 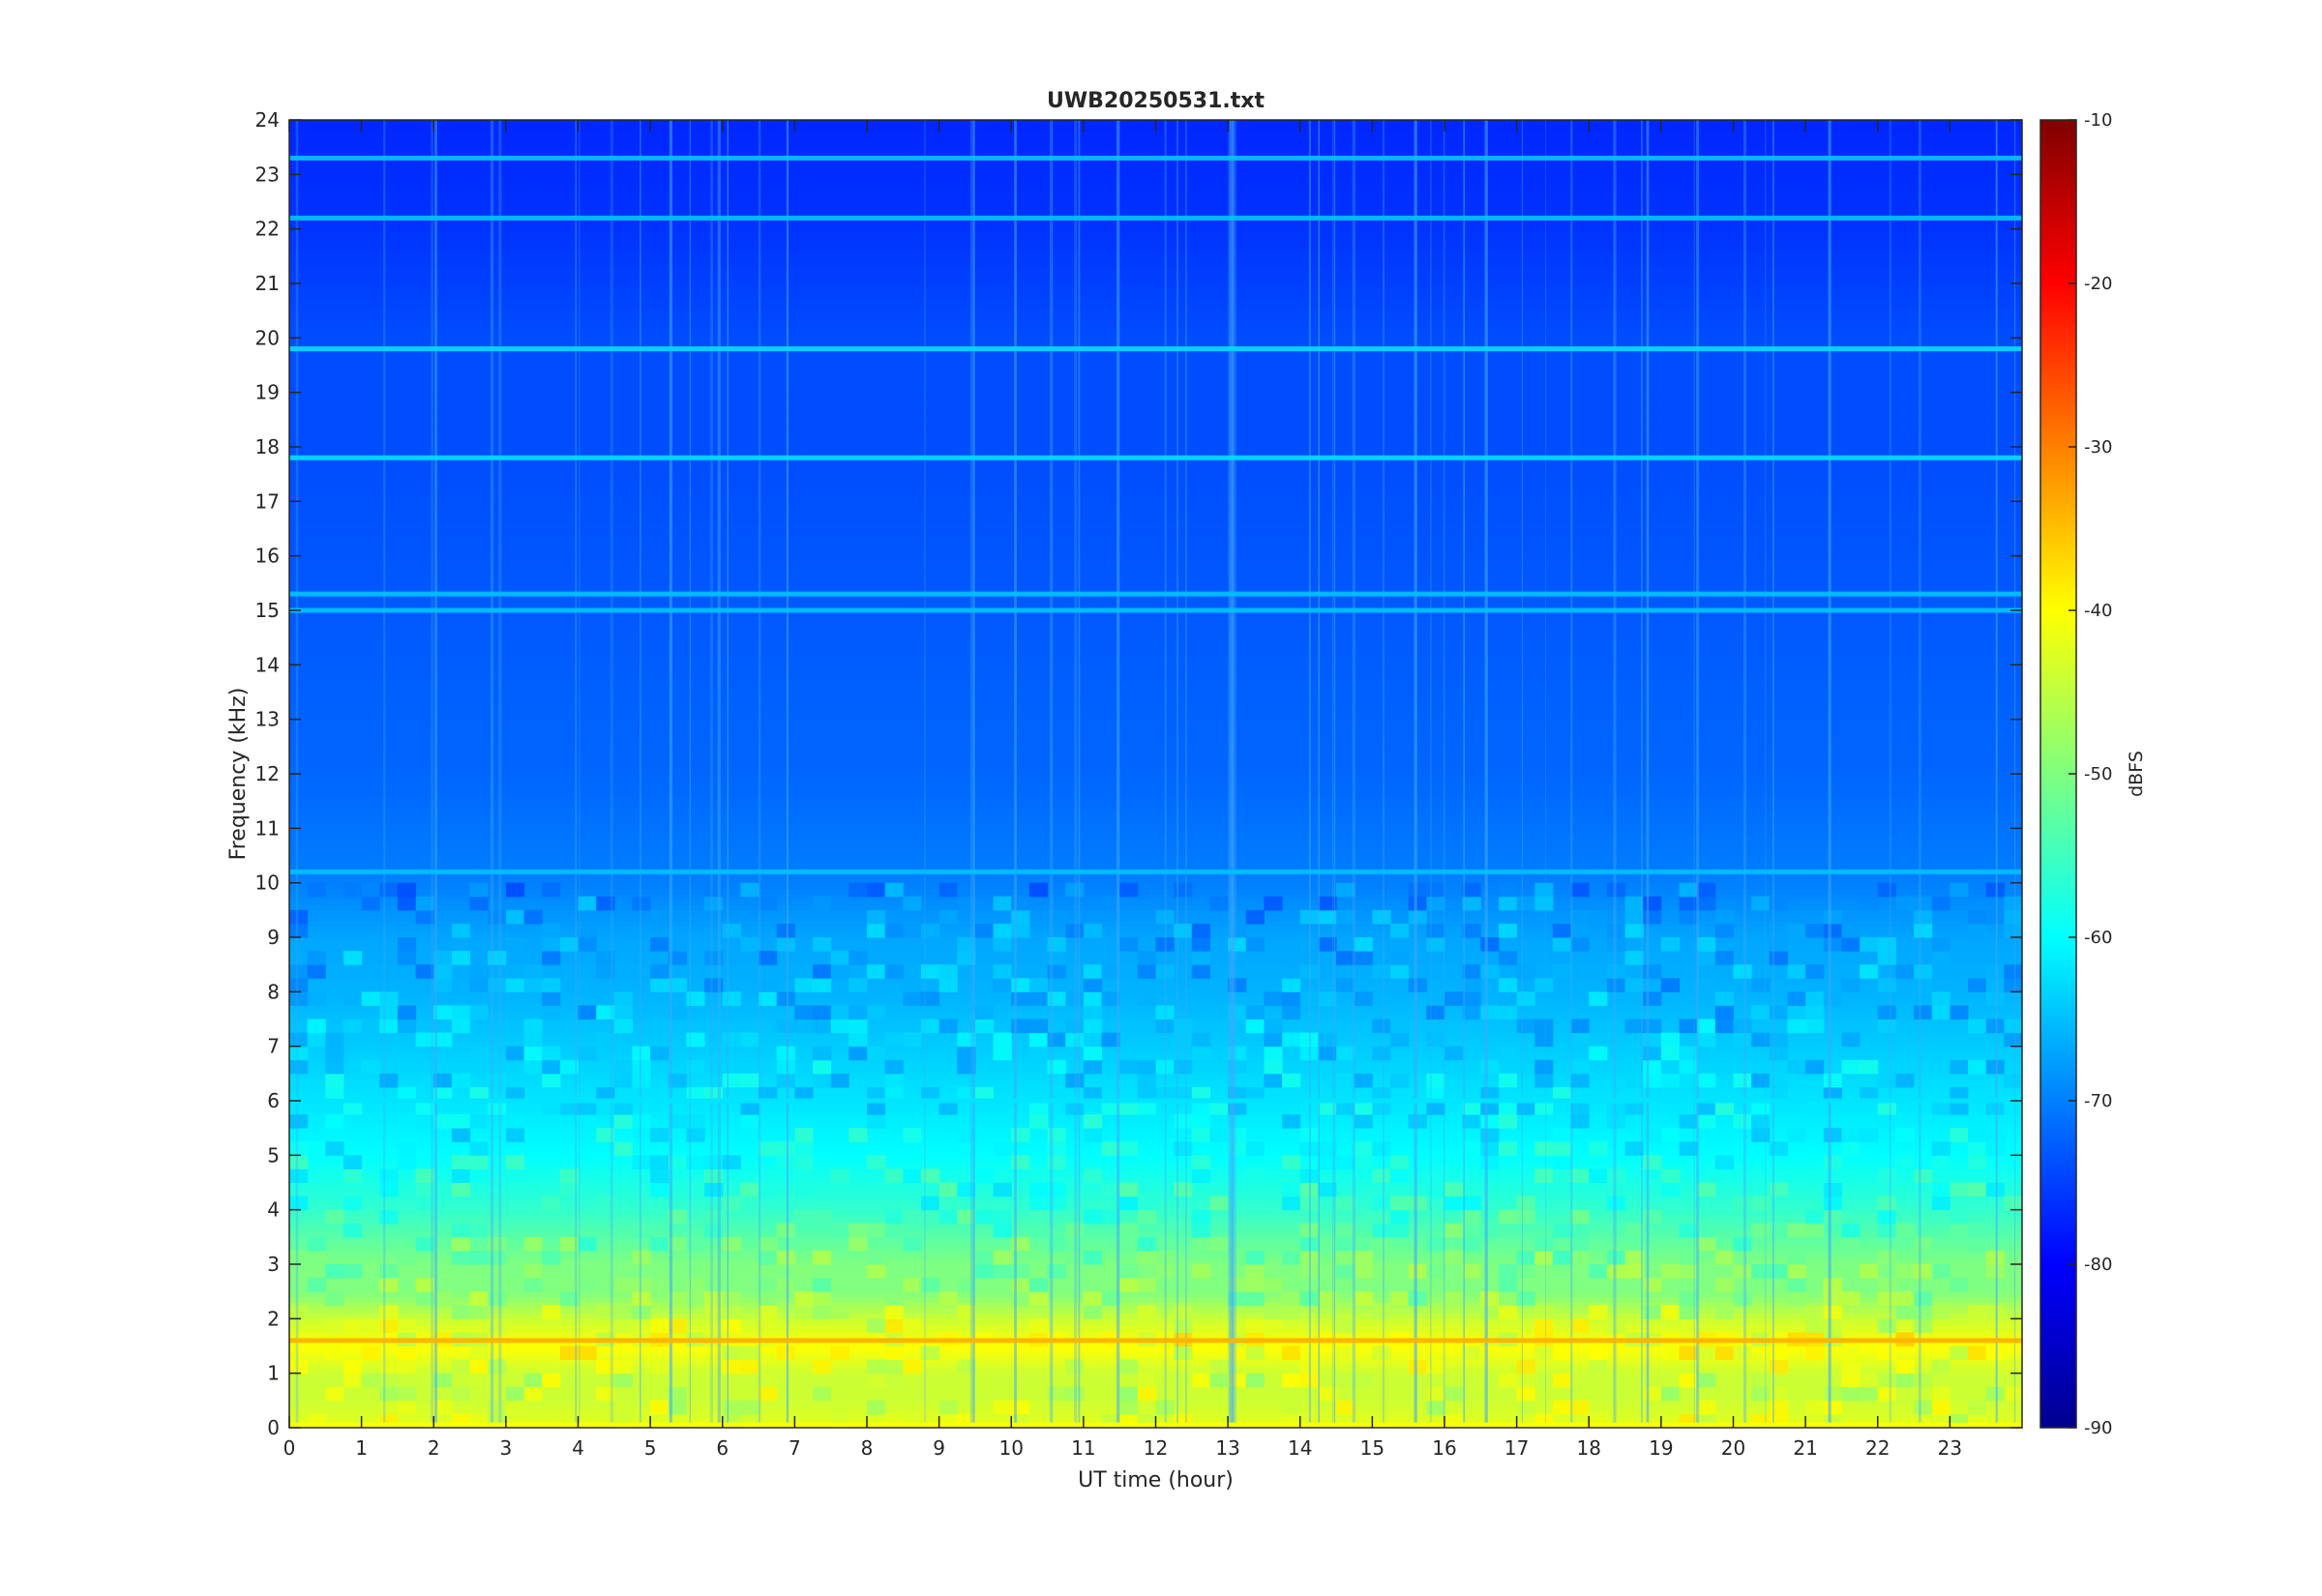 I want to click on y-tick-label: 2, so click(x=273, y=1318).